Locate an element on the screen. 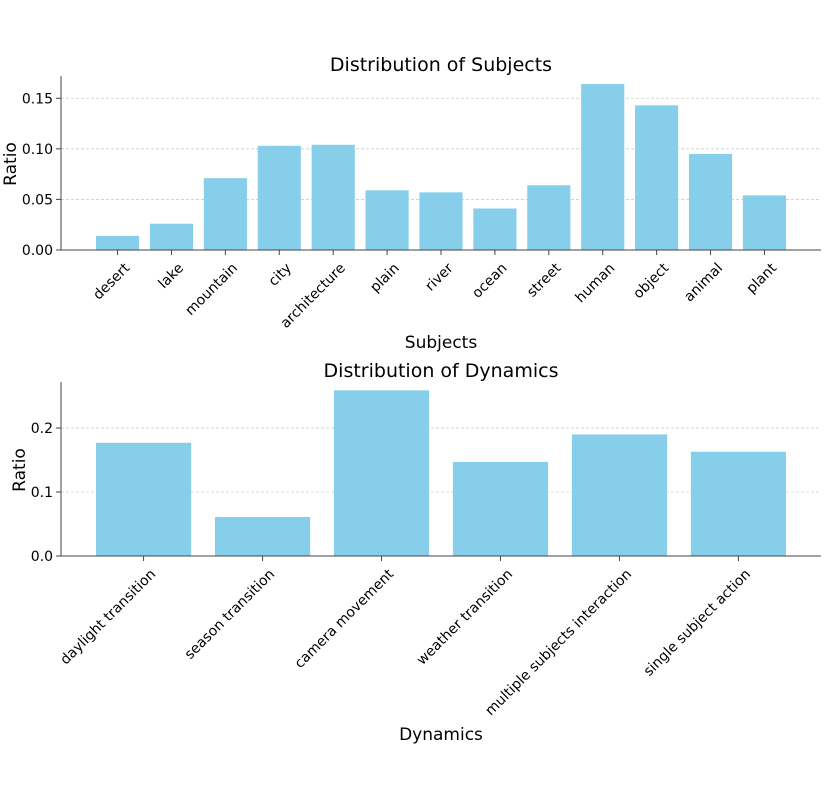 This screenshot has height=788, width=825. subjects-x-tick-label: mountain is located at coordinates (211, 289).